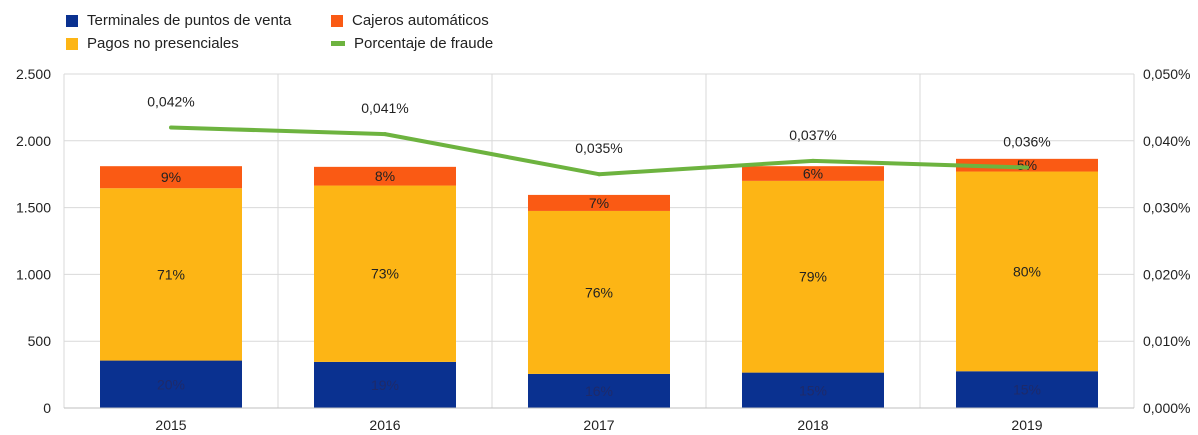  I want to click on legend-label-pos: Terminales de puntos de venta, so click(189, 20).